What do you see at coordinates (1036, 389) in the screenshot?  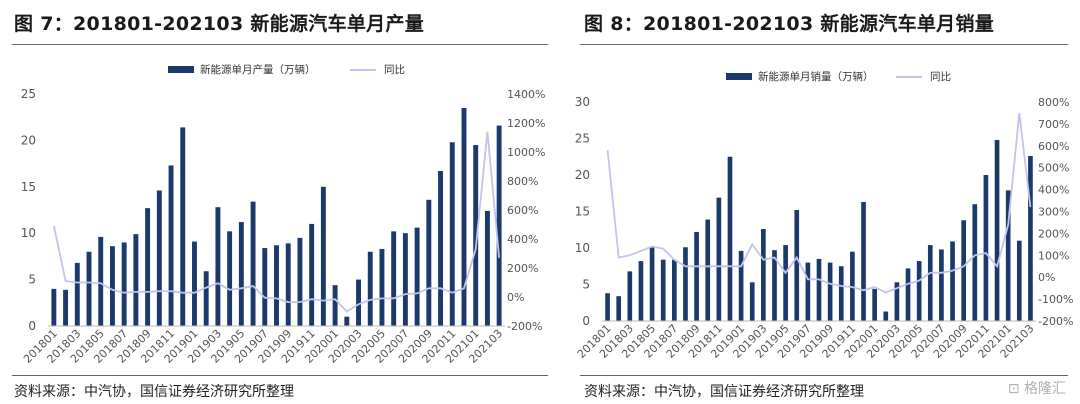 I see `watermark-logo: ⊡ 格隆汇` at bounding box center [1036, 389].